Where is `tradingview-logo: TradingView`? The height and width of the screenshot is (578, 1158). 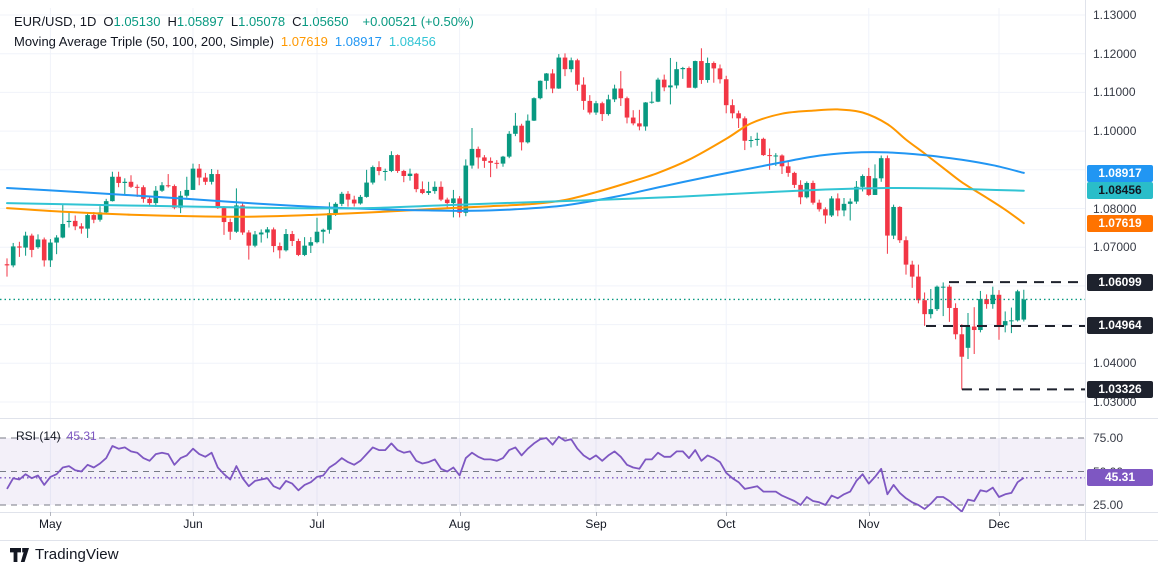
tradingview-logo: TradingView is located at coordinates (64, 554).